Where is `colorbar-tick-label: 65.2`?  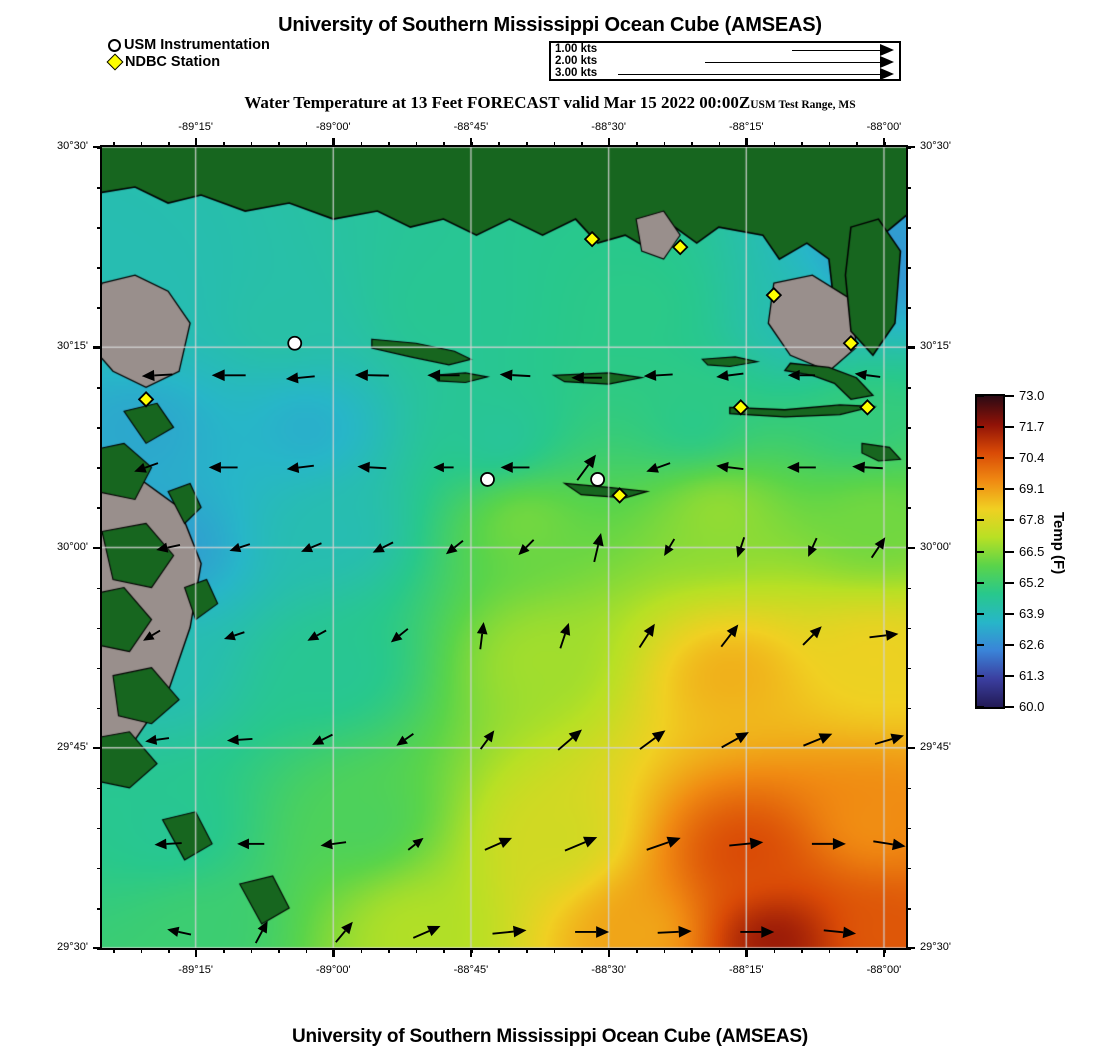
colorbar-tick-label: 65.2 is located at coordinates (1032, 582).